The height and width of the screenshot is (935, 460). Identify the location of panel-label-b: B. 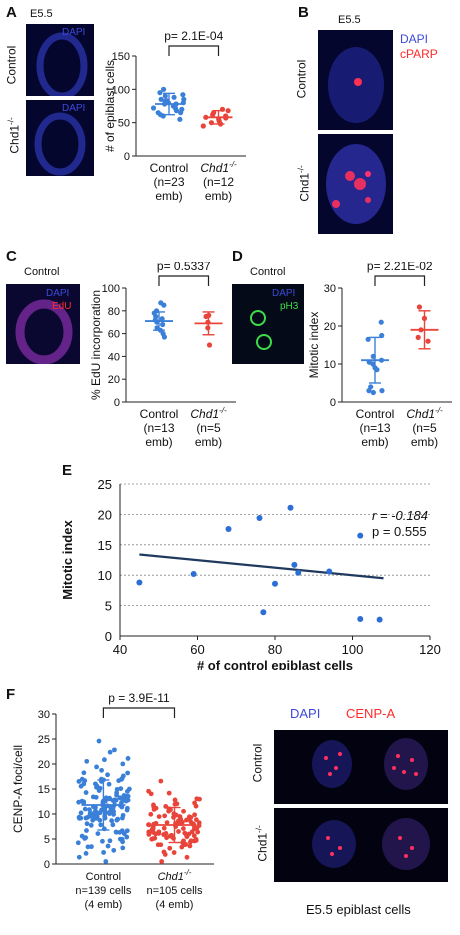
(303, 12).